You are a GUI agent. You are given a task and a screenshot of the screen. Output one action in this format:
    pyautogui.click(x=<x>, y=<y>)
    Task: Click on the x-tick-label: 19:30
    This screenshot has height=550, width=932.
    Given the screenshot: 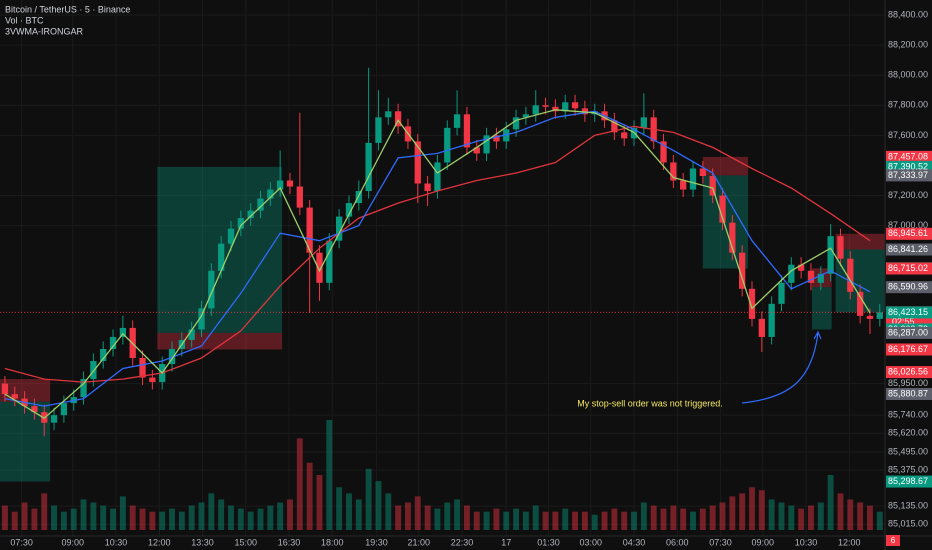 What is the action you would take?
    pyautogui.click(x=376, y=542)
    